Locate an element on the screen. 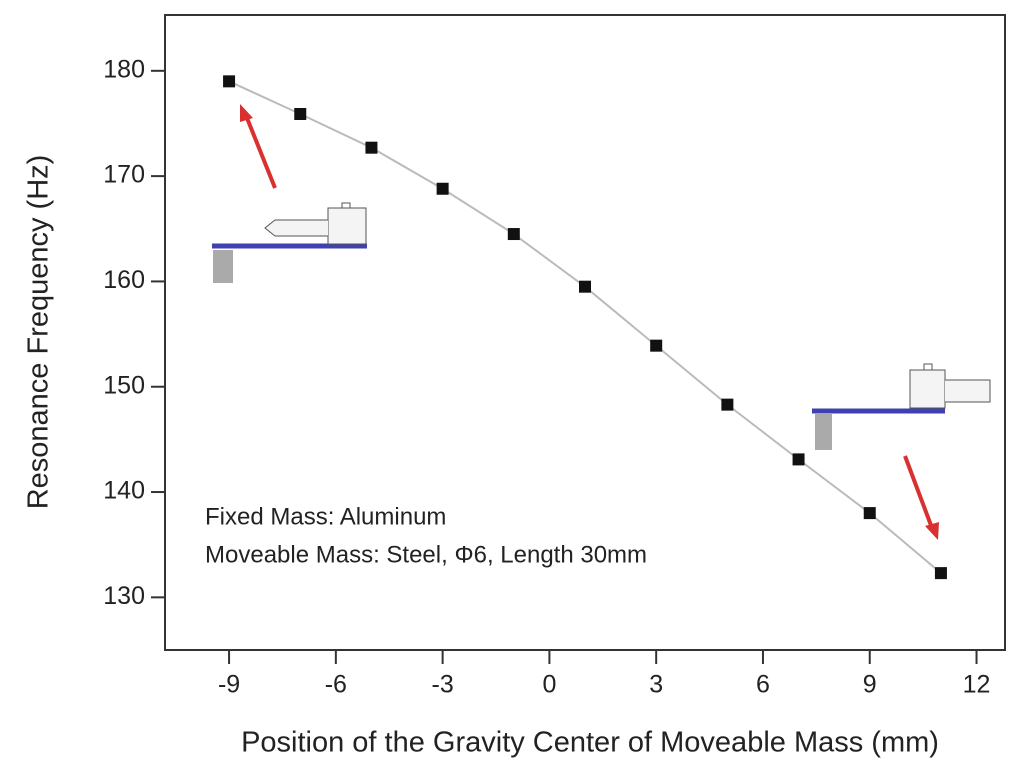 Image resolution: width=1029 pixels, height=764 pixels. y-tick-label: 160 is located at coordinates (124, 280).